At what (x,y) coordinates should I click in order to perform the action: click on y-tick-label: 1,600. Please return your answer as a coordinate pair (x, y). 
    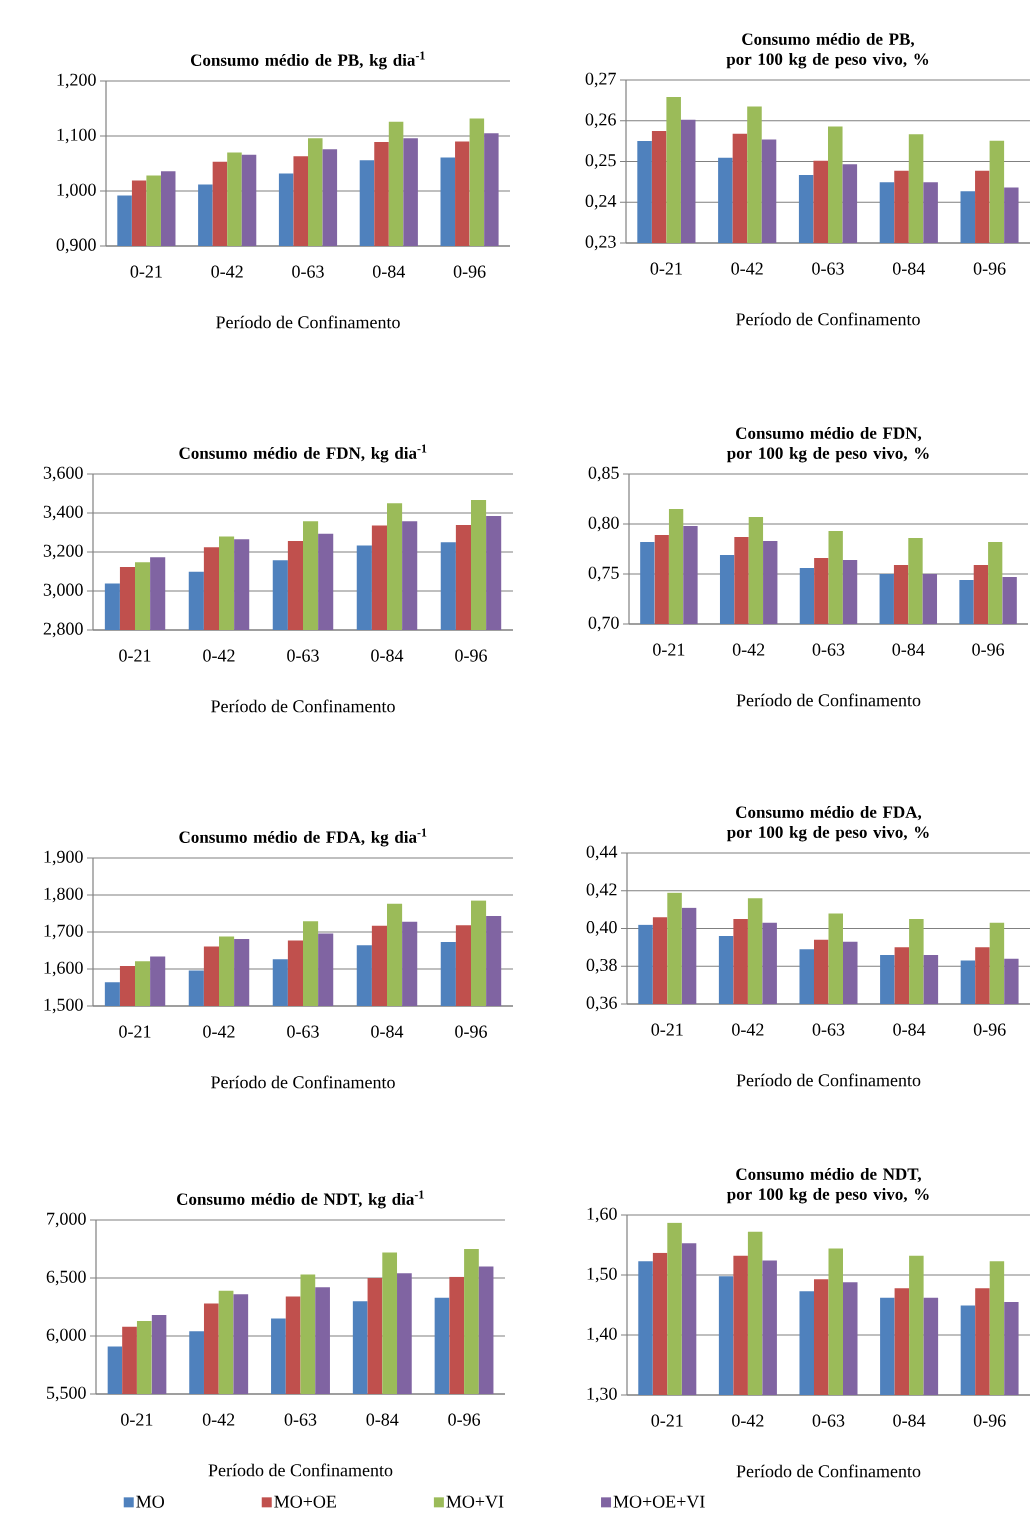
    Looking at the image, I should click on (63, 969).